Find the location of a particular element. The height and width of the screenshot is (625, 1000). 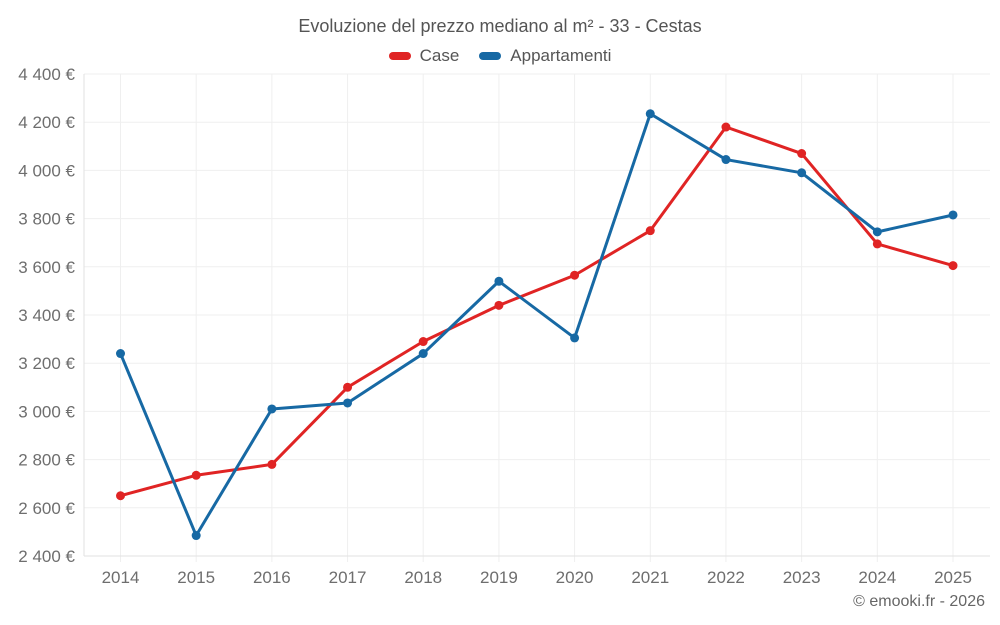

data-point-appartamenti-2020 is located at coordinates (575, 338).